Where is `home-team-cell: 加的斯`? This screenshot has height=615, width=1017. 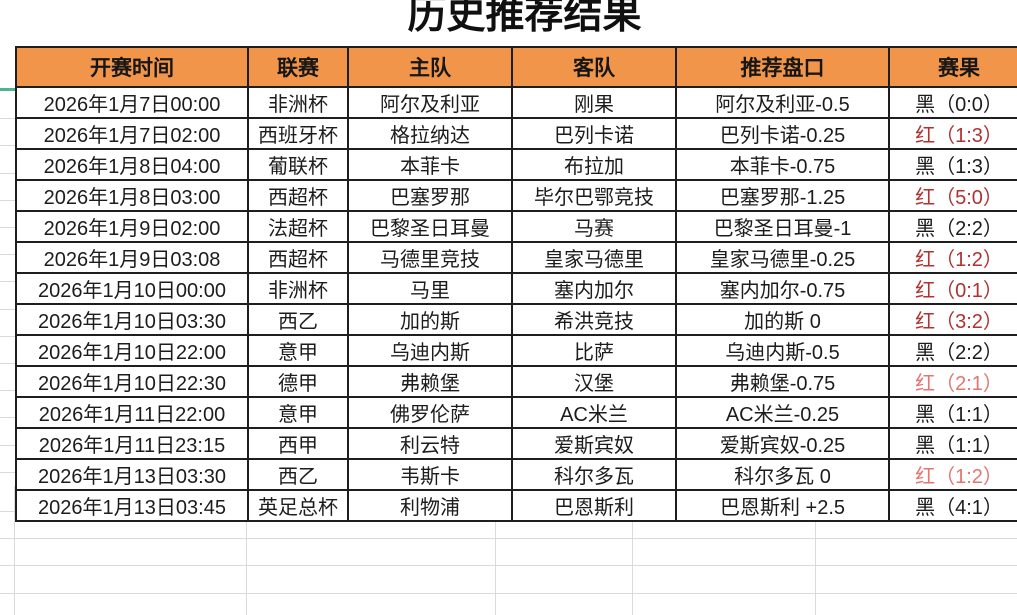 home-team-cell: 加的斯 is located at coordinates (430, 319).